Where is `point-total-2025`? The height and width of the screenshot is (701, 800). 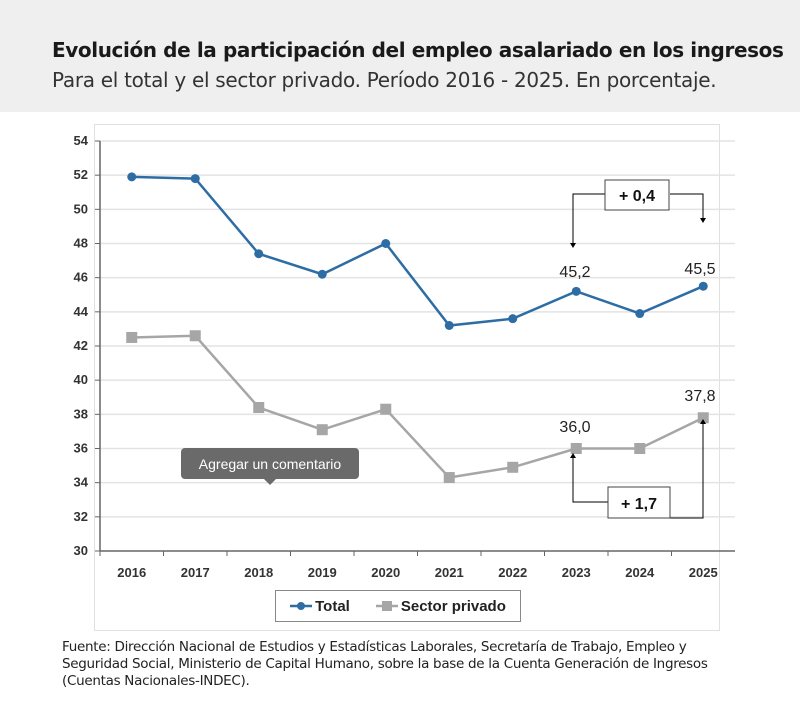 point-total-2025 is located at coordinates (703, 286).